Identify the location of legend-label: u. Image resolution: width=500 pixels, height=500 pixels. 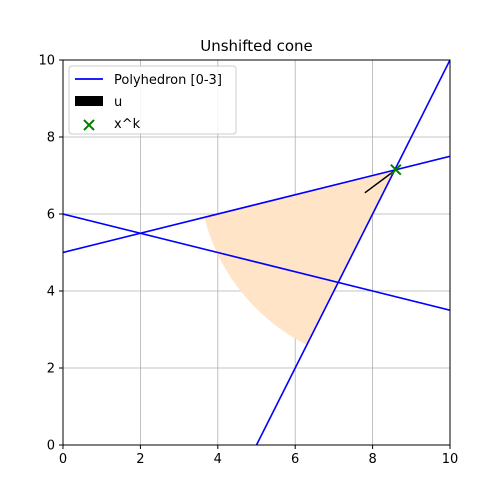
(118, 102).